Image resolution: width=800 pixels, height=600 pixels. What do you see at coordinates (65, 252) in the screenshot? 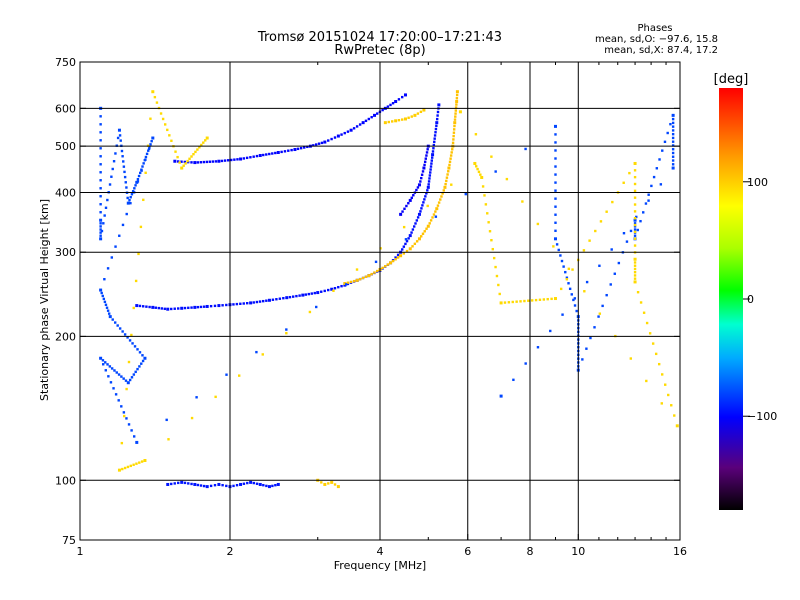
I see `y-tick-label: 300` at bounding box center [65, 252].